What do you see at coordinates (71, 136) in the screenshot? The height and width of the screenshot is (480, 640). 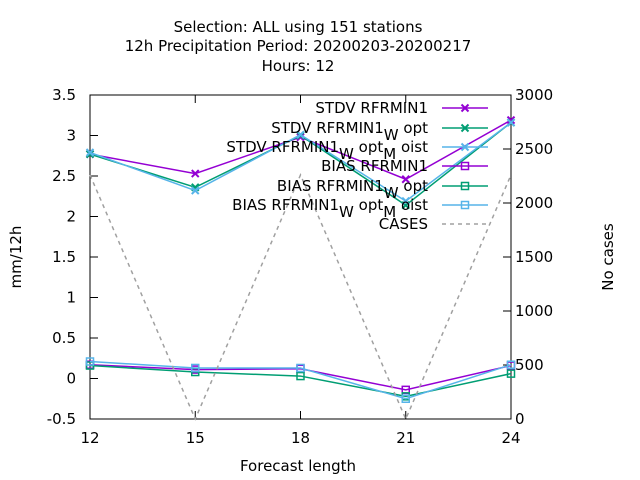 I see `y-tick-label: 3` at bounding box center [71, 136].